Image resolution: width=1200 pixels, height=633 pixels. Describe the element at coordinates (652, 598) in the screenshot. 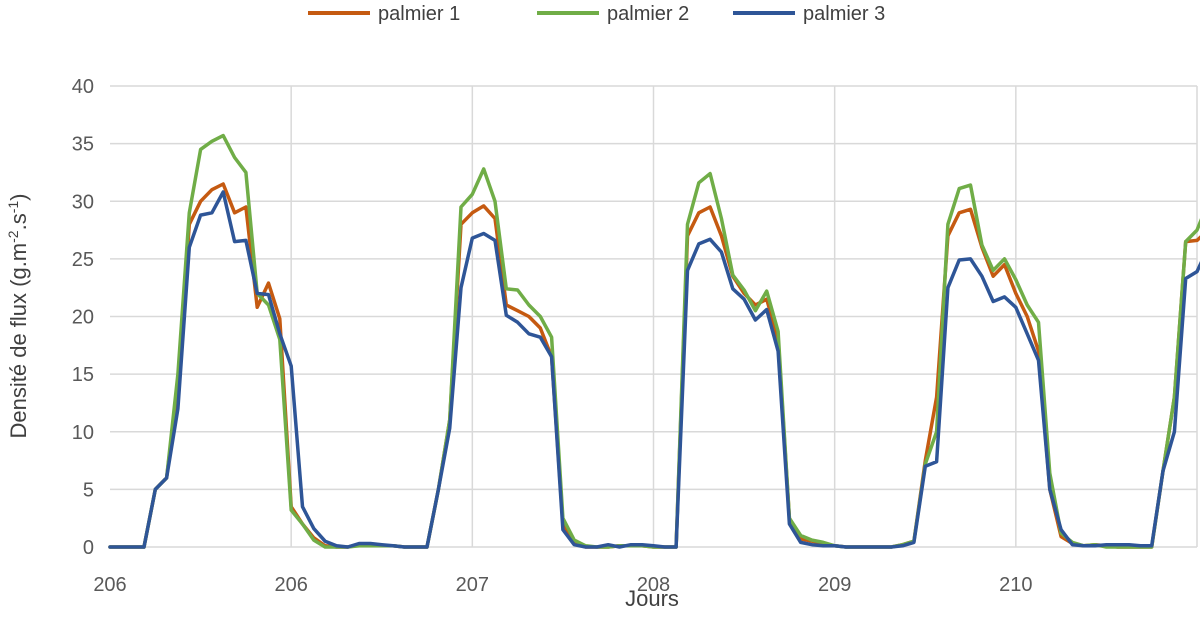

I see `x-axis-title: Jours` at that location.